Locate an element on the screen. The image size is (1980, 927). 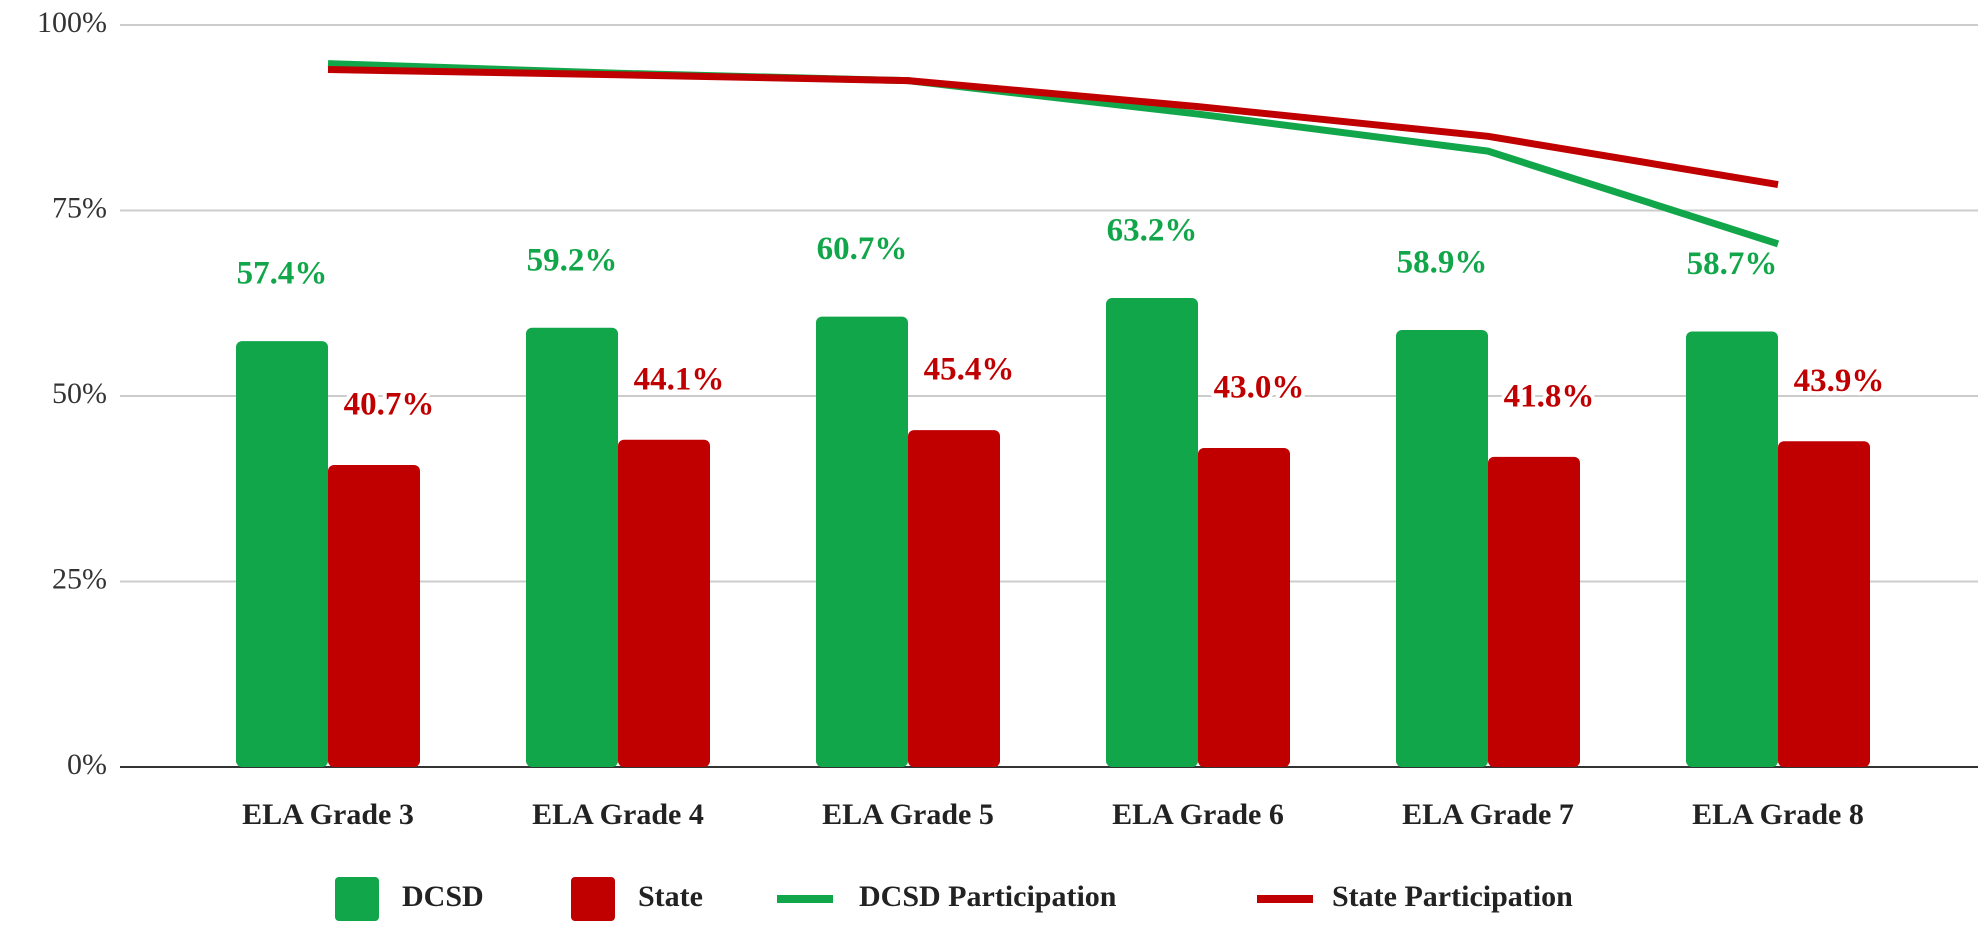
x-tick-label: ELA Grade 3 is located at coordinates (328, 814).